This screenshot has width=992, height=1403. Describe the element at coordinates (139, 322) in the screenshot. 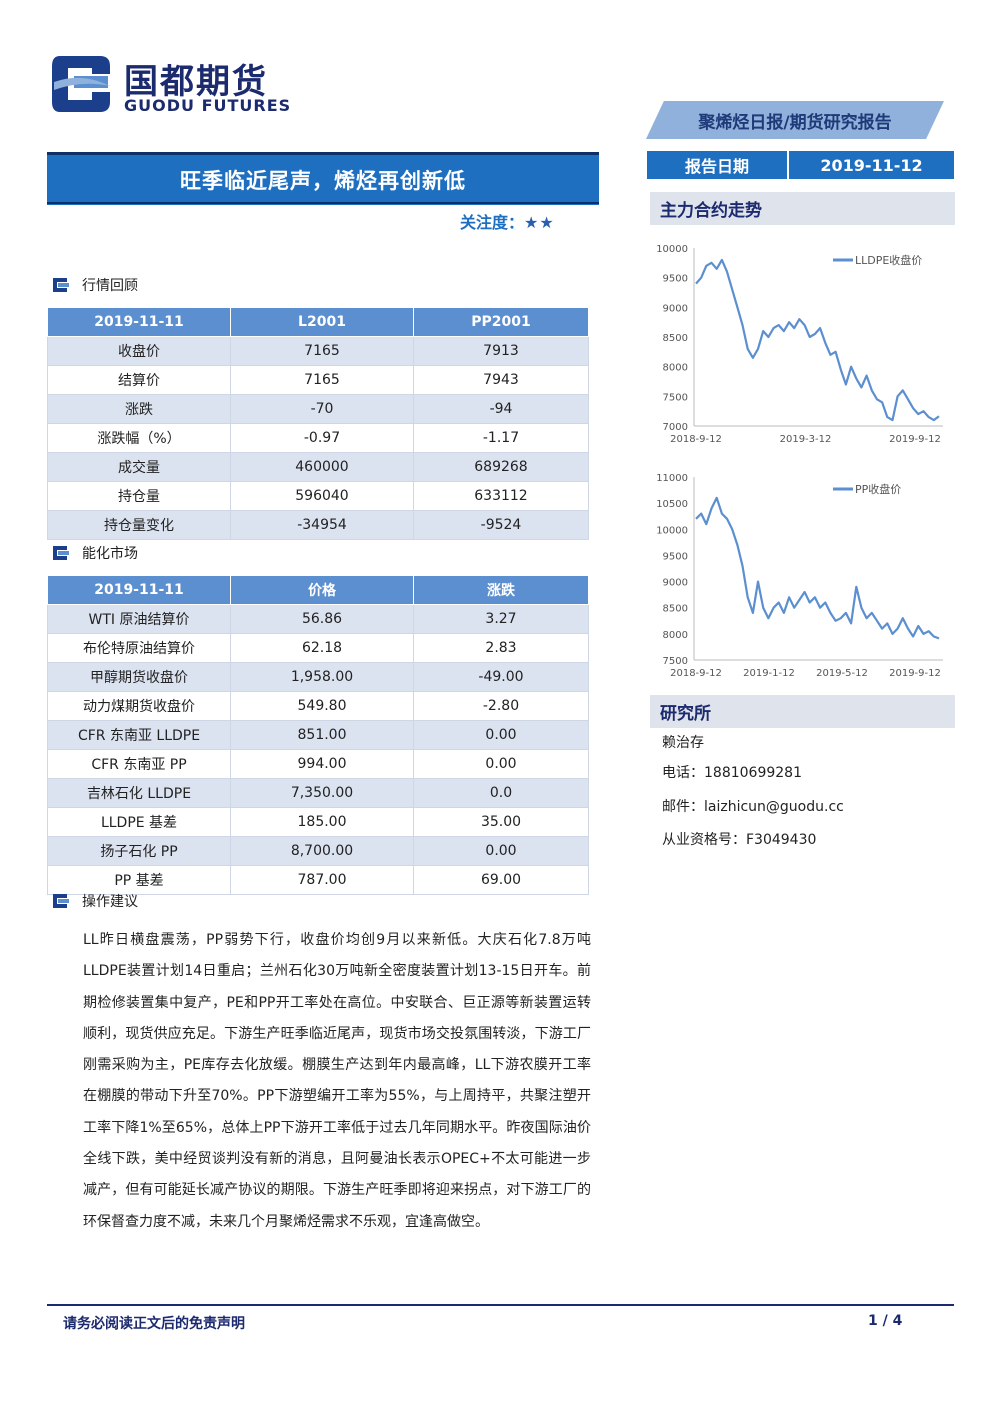

I see `table-header: 2019-11-11` at that location.